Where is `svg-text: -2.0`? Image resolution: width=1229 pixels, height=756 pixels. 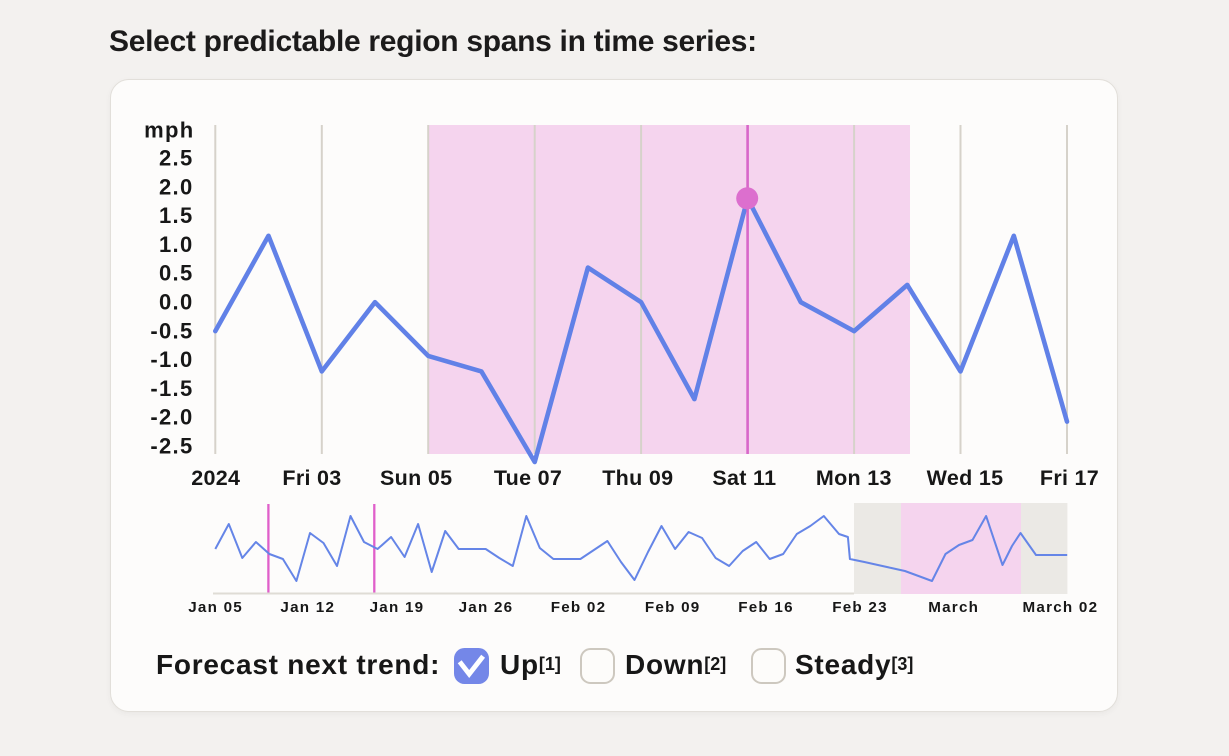
svg-text: -2.0 is located at coordinates (171, 417).